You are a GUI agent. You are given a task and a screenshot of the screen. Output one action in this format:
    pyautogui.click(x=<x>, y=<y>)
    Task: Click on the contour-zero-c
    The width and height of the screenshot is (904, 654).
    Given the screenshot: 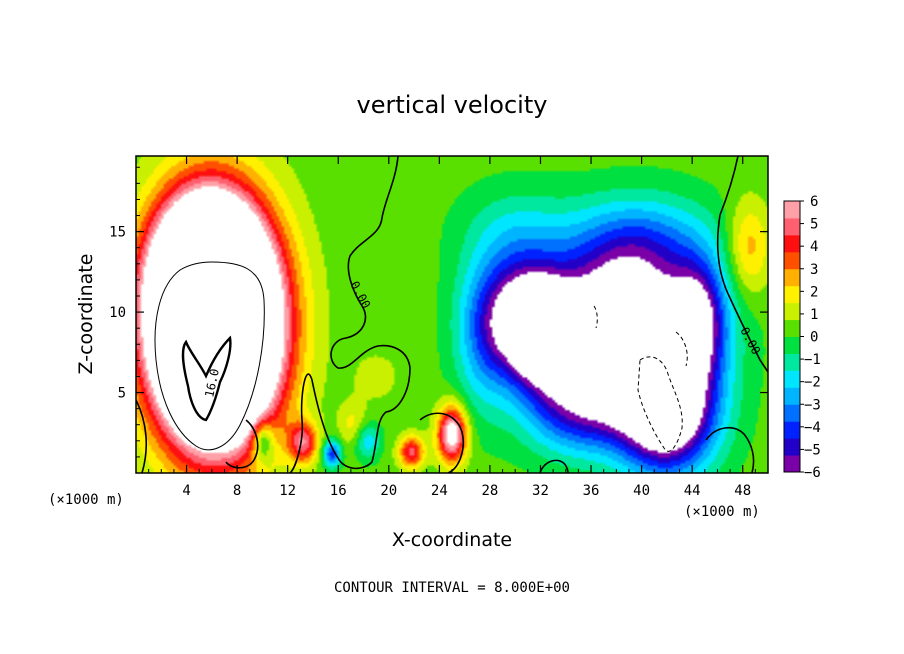 What is the action you would take?
    pyautogui.click(x=730, y=450)
    